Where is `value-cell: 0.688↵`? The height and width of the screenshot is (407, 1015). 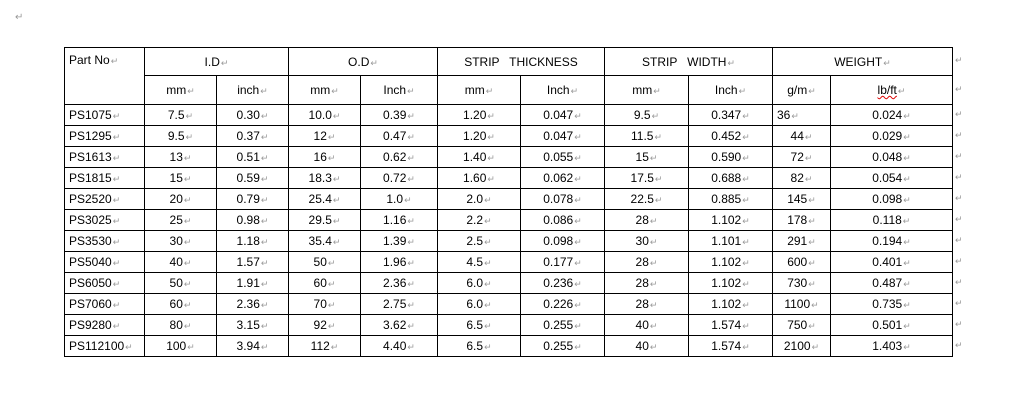
value-cell: 0.688↵ is located at coordinates (730, 178).